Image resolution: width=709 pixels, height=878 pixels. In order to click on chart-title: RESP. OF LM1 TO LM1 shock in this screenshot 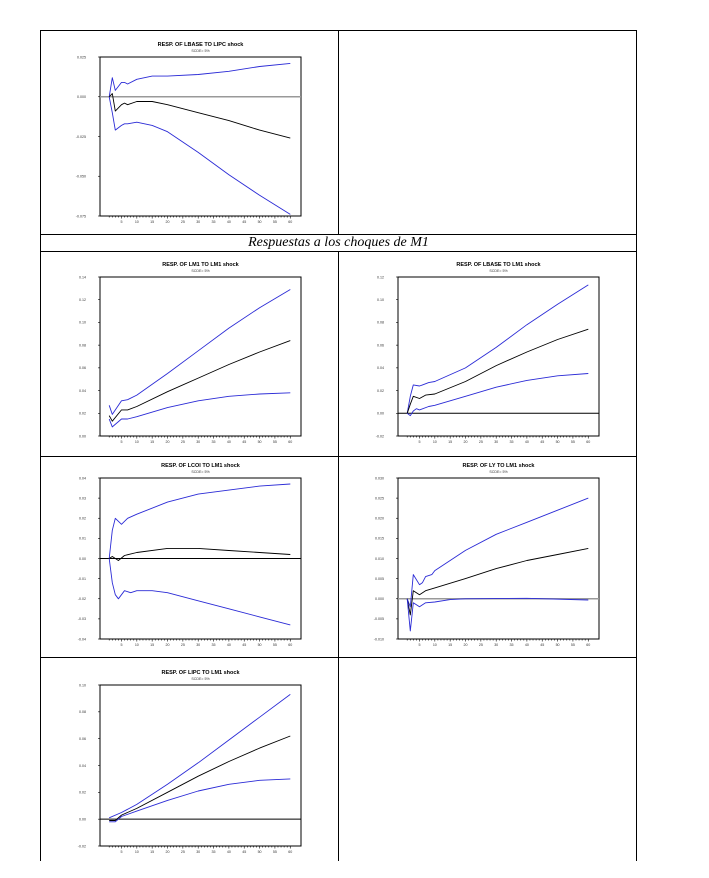, I will do `click(200, 265)`.